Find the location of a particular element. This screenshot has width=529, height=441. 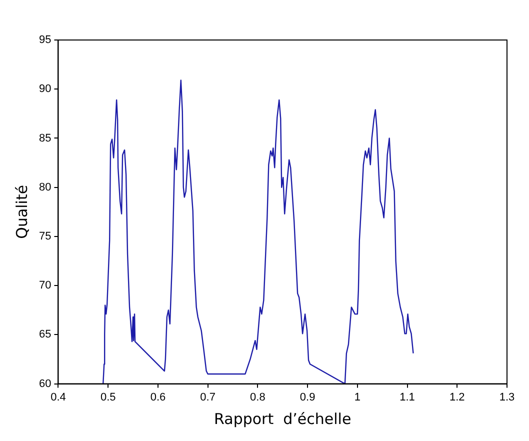

x-tick-label: 1.2 is located at coordinates (457, 397).